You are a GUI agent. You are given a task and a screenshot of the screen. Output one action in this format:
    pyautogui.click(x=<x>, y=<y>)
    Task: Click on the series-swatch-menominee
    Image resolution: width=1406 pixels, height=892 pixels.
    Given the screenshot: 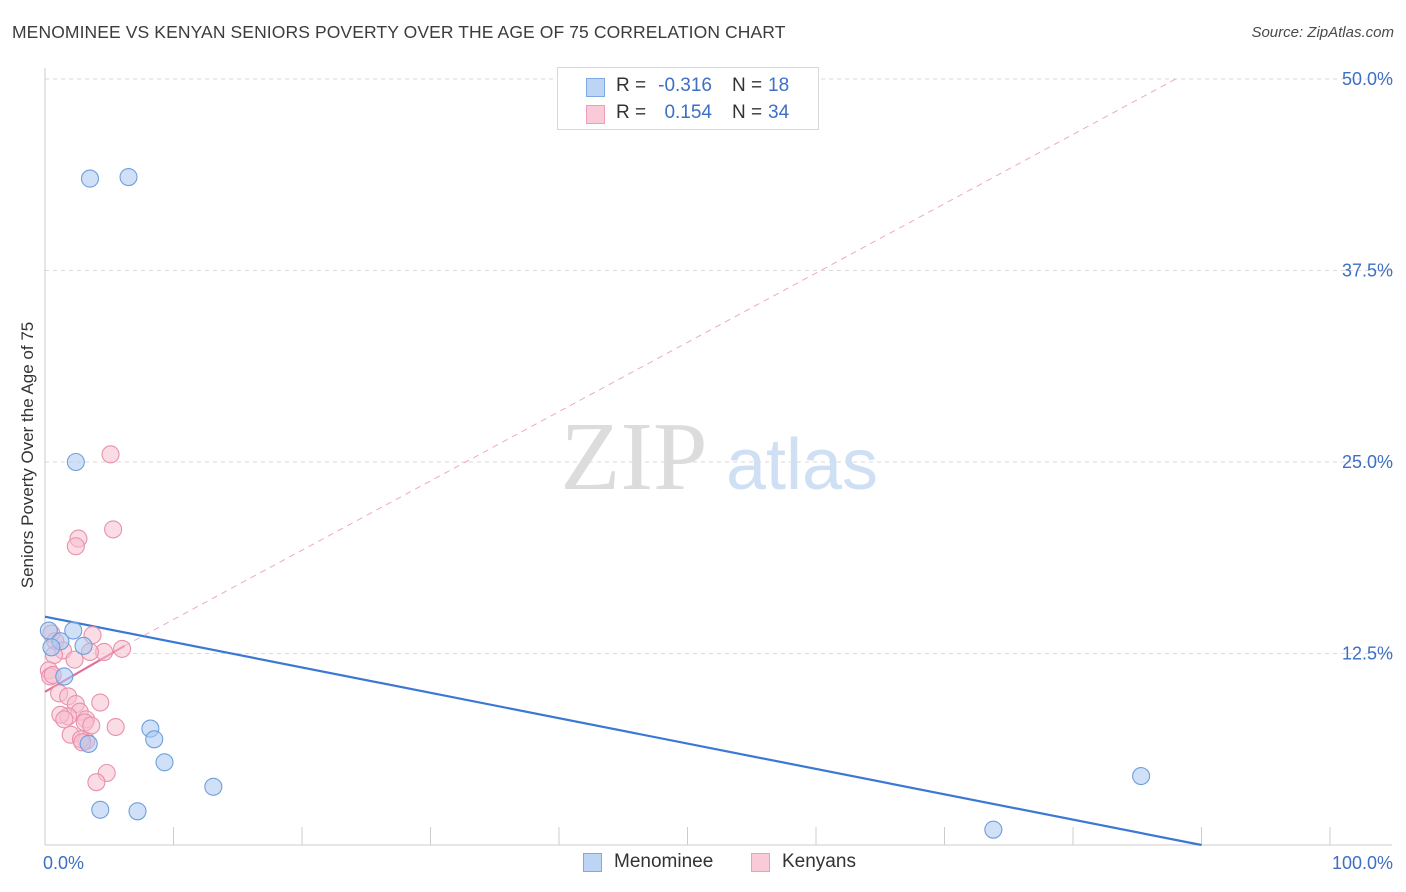 What is the action you would take?
    pyautogui.click(x=592, y=862)
    